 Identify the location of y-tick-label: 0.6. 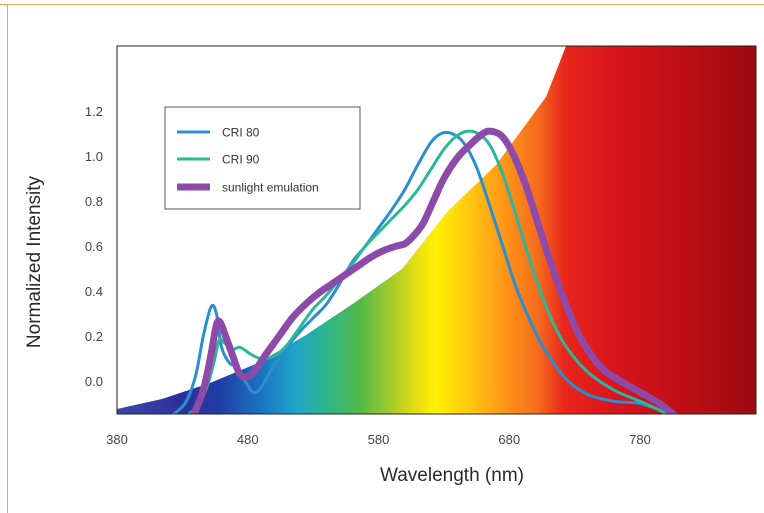
(94, 246).